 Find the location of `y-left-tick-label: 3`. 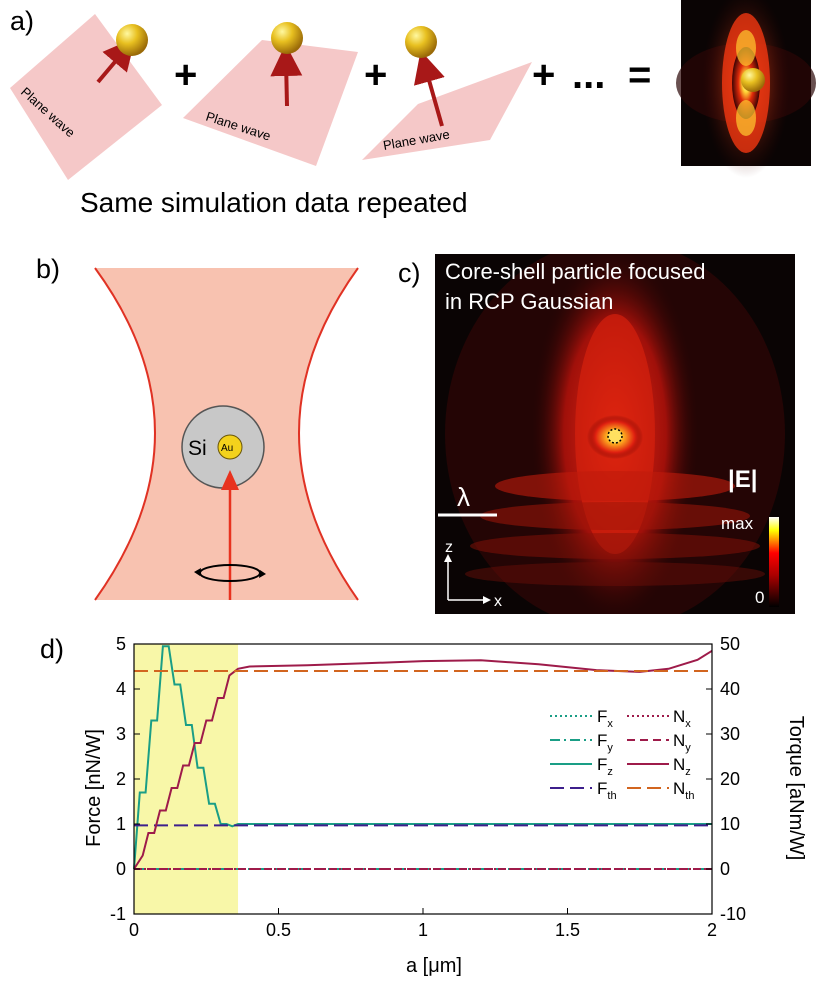

y-left-tick-label: 3 is located at coordinates (121, 734).